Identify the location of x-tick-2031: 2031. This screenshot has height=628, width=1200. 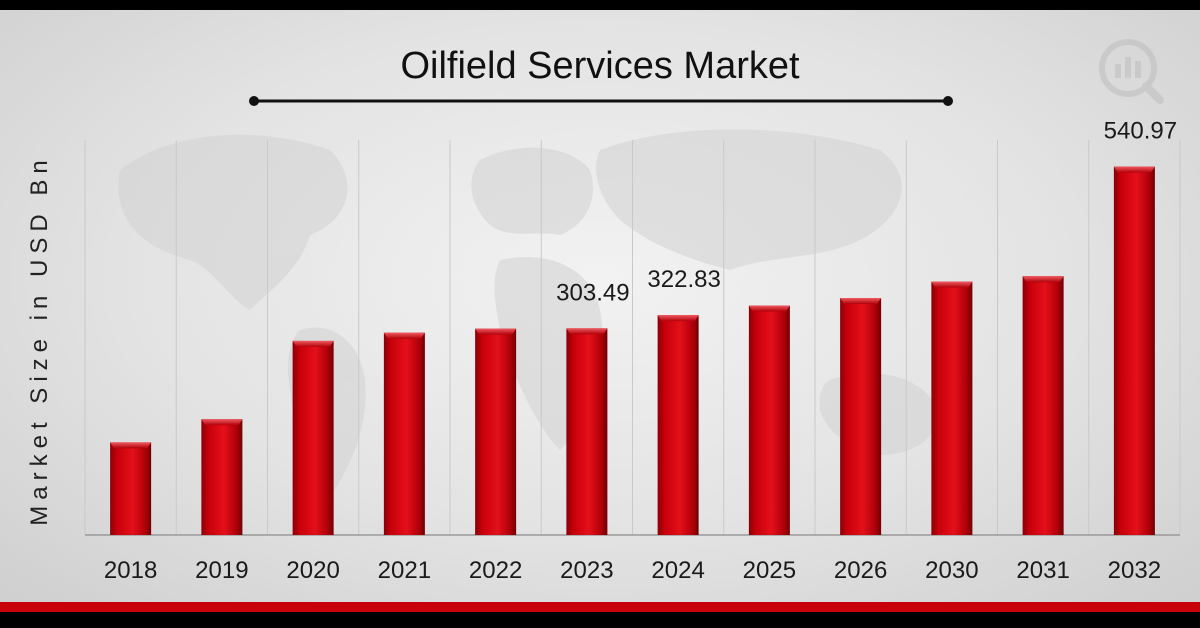
(1042, 570).